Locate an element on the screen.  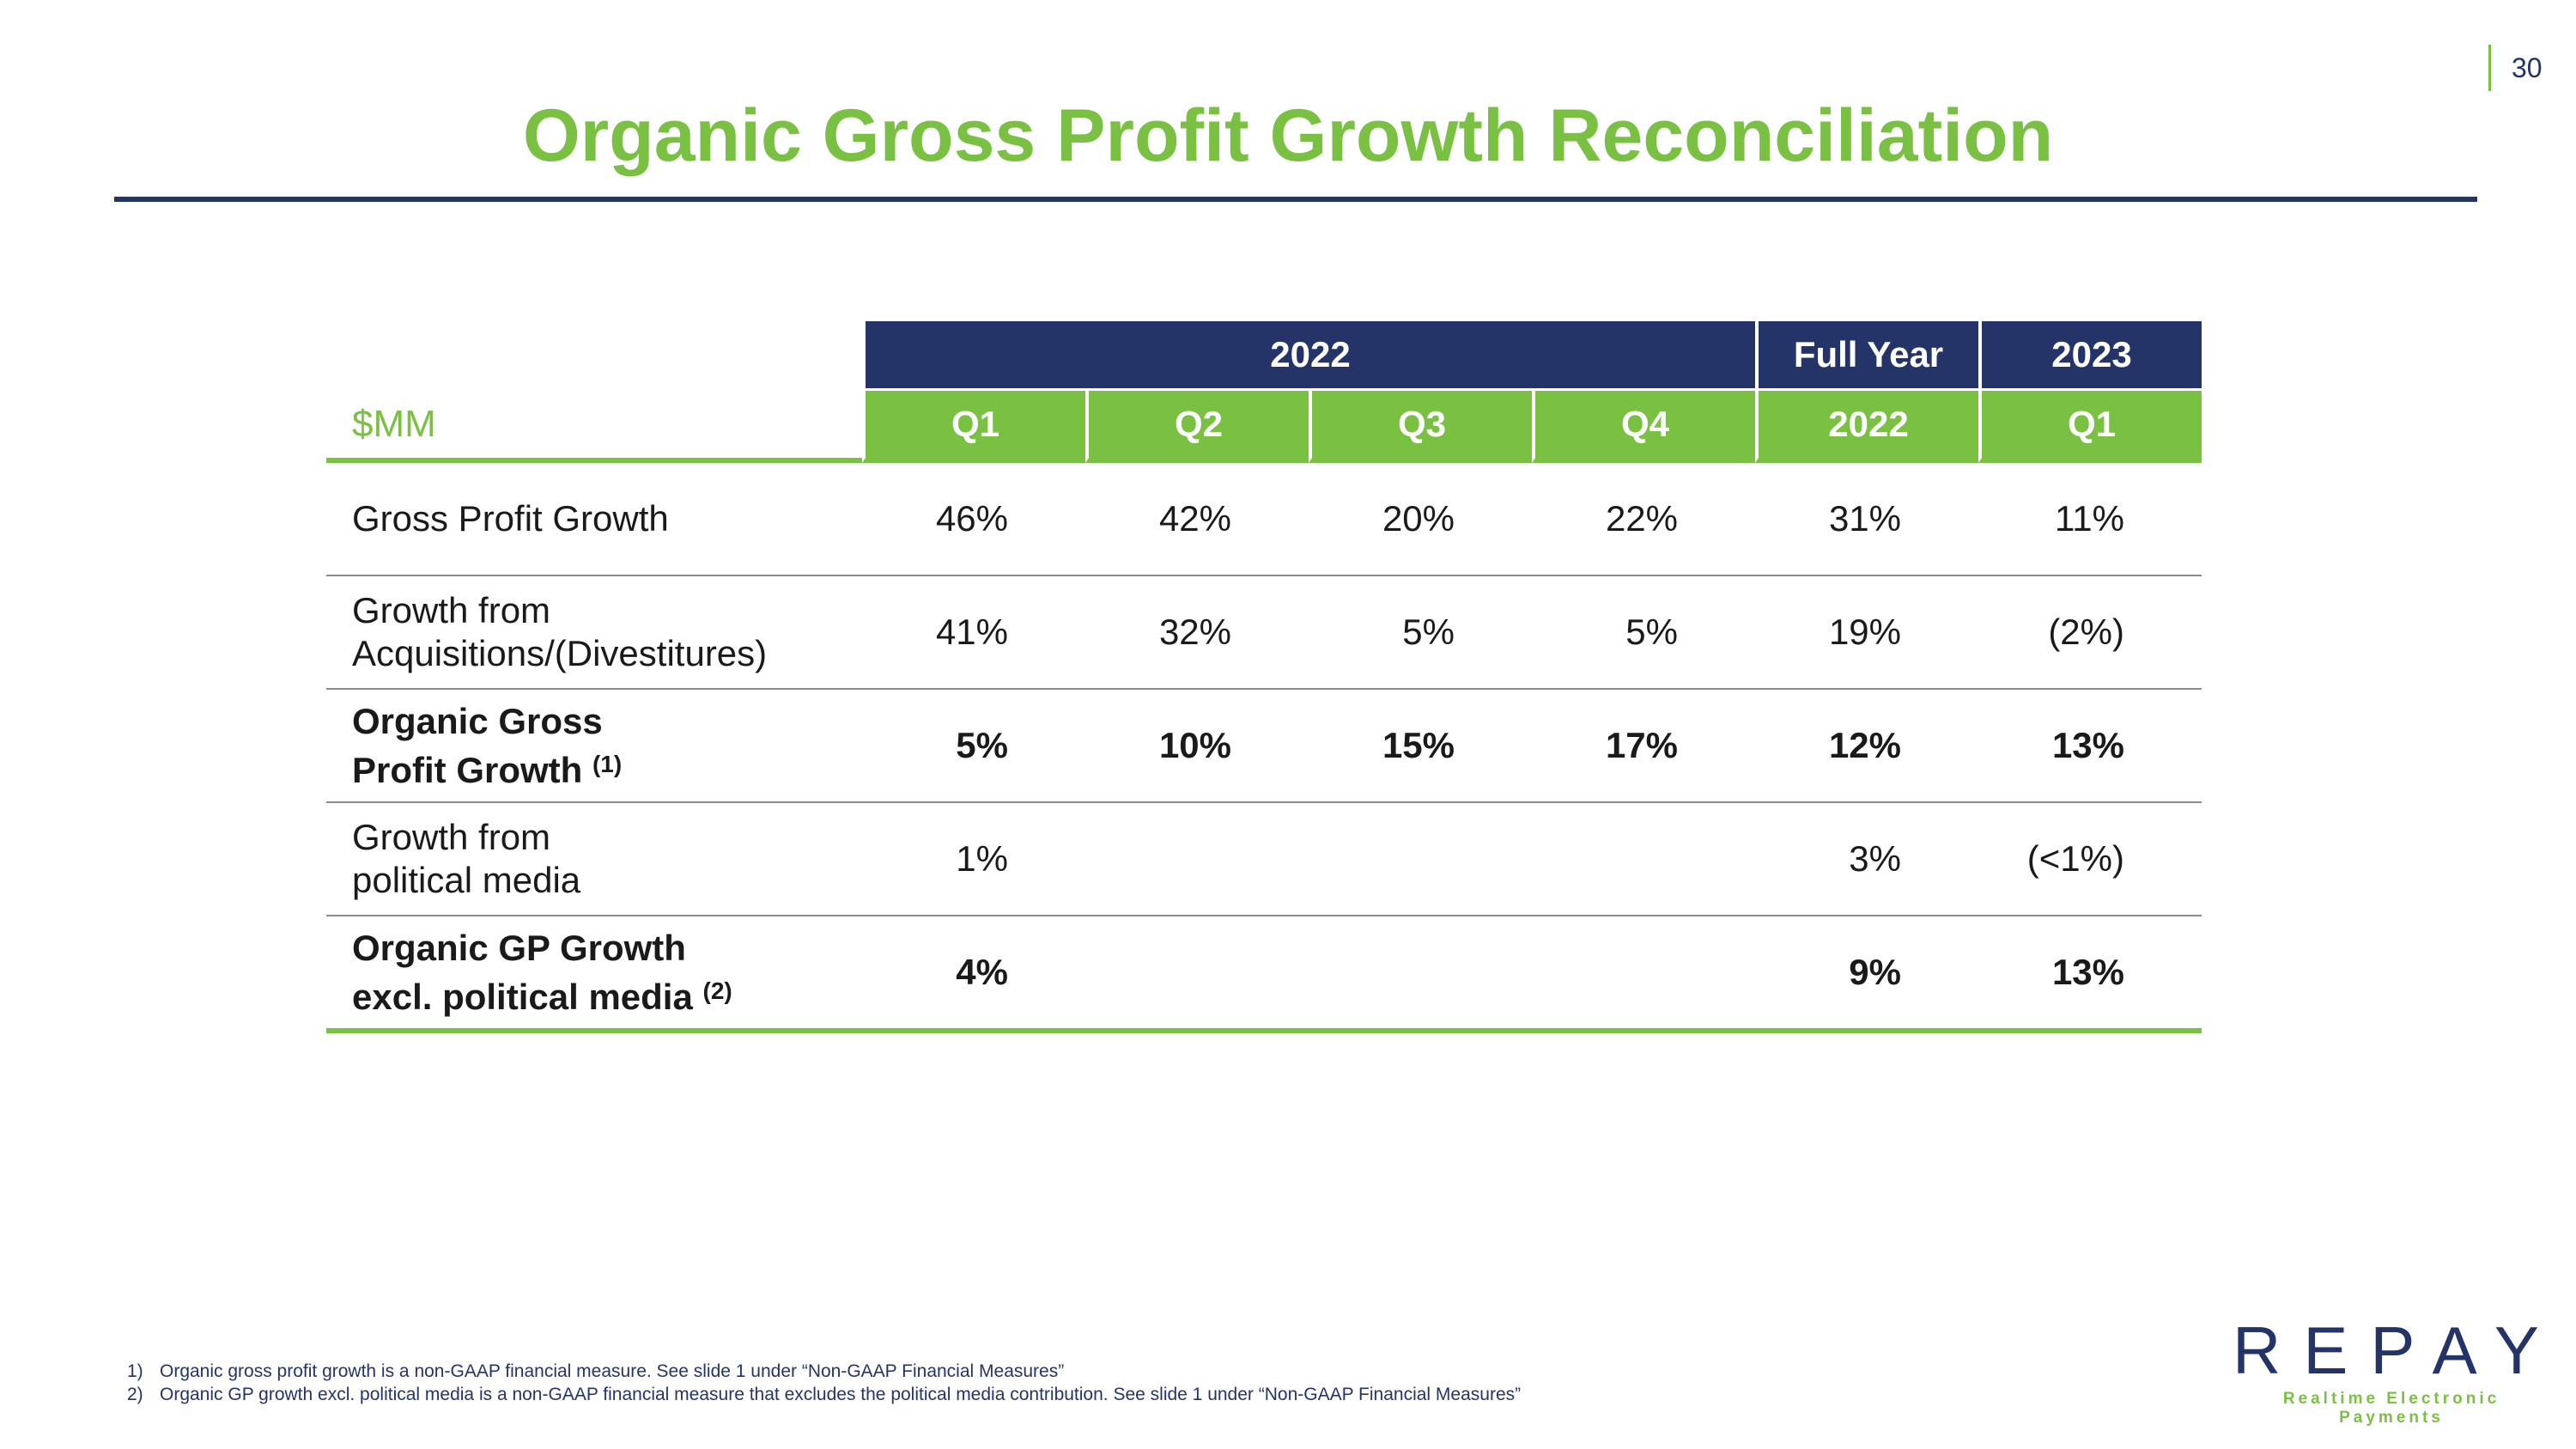
row-label-line: political media is located at coordinates (466, 880).